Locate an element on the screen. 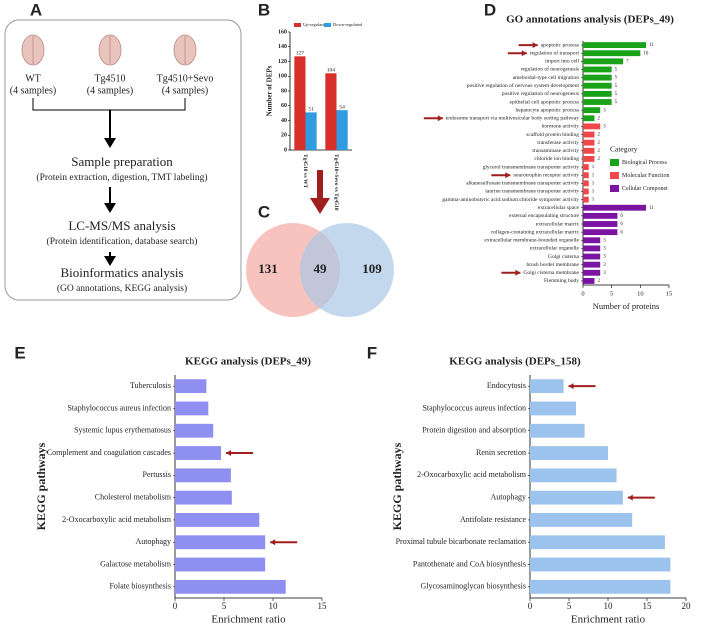  step-title: Sample preparation is located at coordinates (122, 161).